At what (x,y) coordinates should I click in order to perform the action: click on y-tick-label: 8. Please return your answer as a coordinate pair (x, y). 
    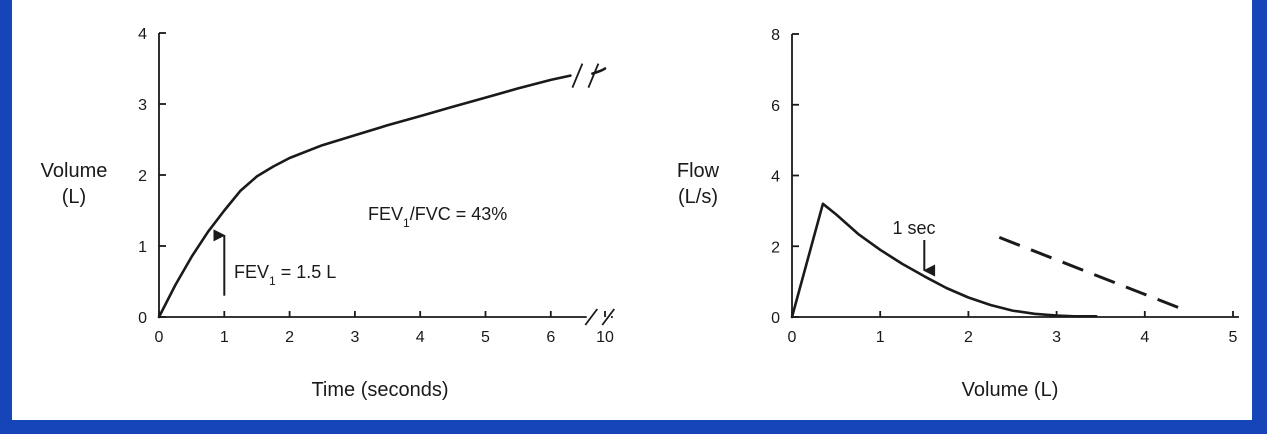
    Looking at the image, I should click on (775, 35).